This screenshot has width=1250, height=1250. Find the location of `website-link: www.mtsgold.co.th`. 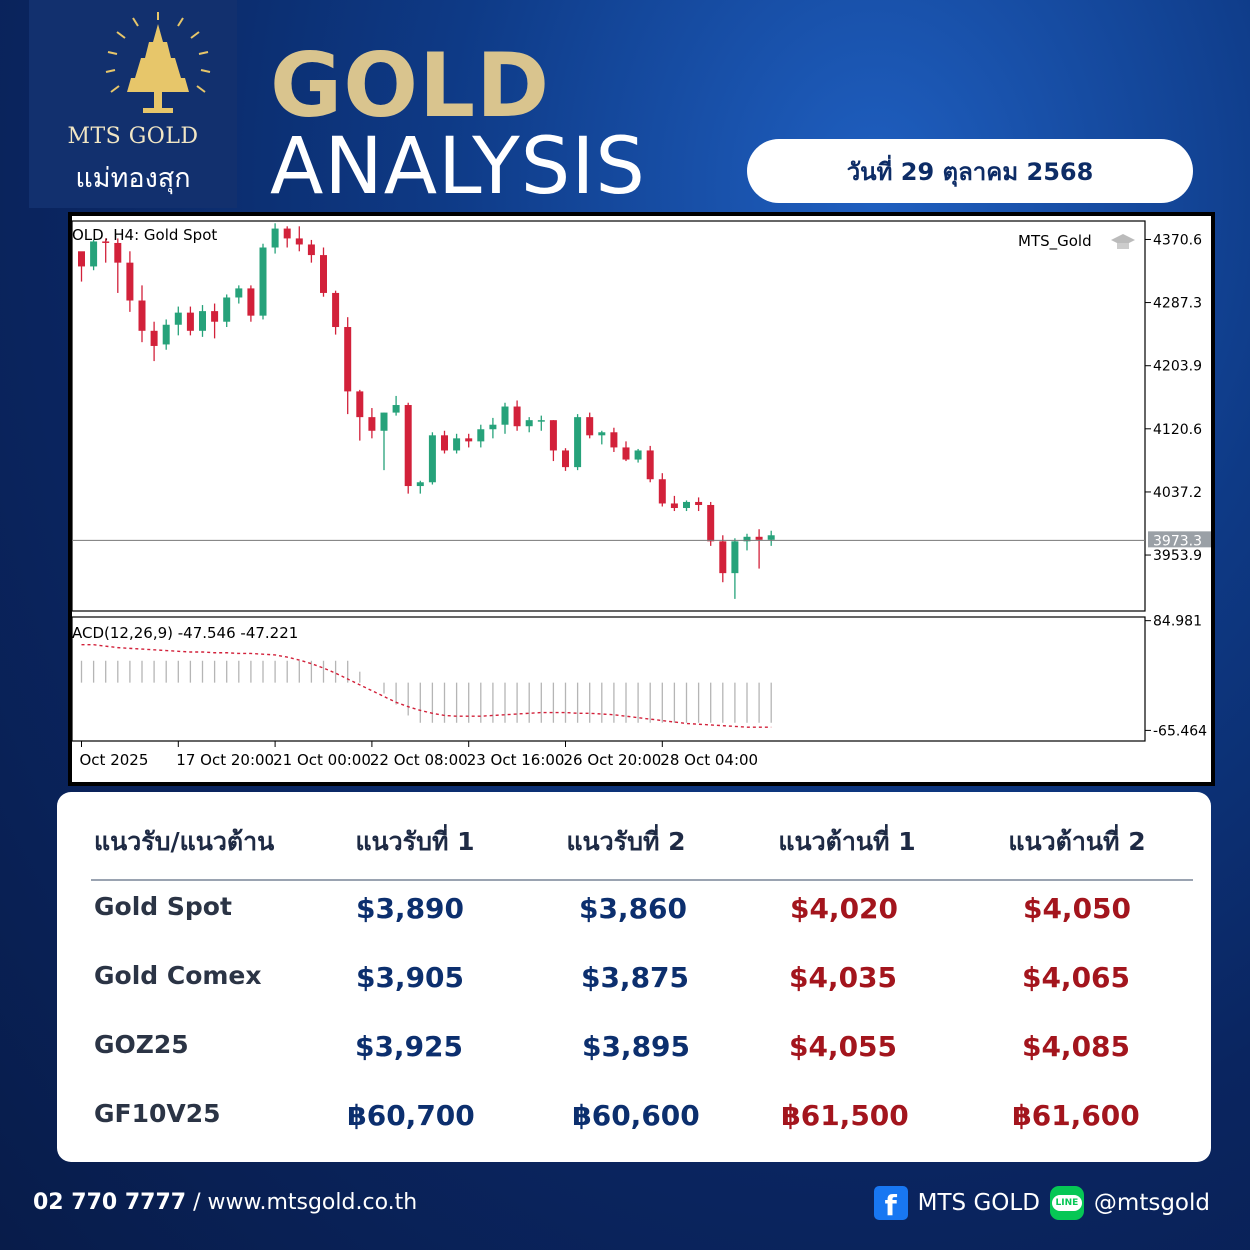

website-link: www.mtsgold.co.th is located at coordinates (312, 1202).